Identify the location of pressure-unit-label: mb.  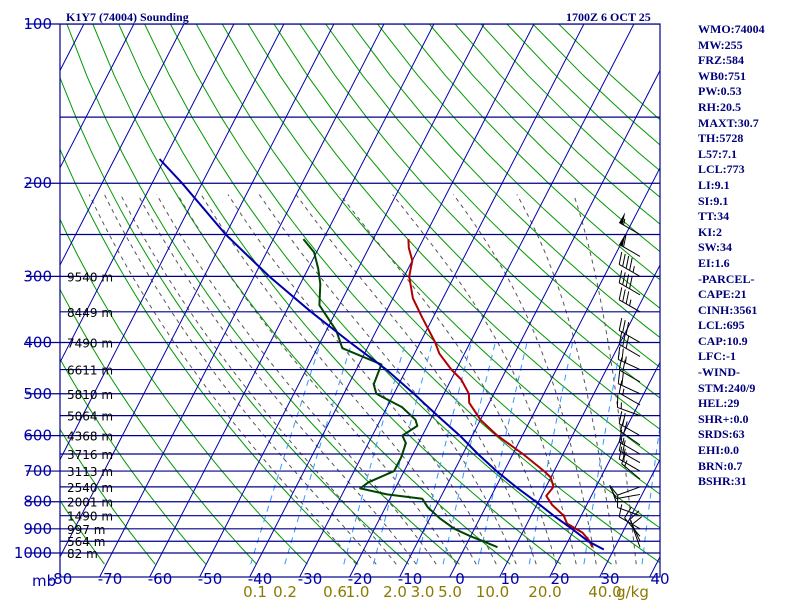
(44, 581).